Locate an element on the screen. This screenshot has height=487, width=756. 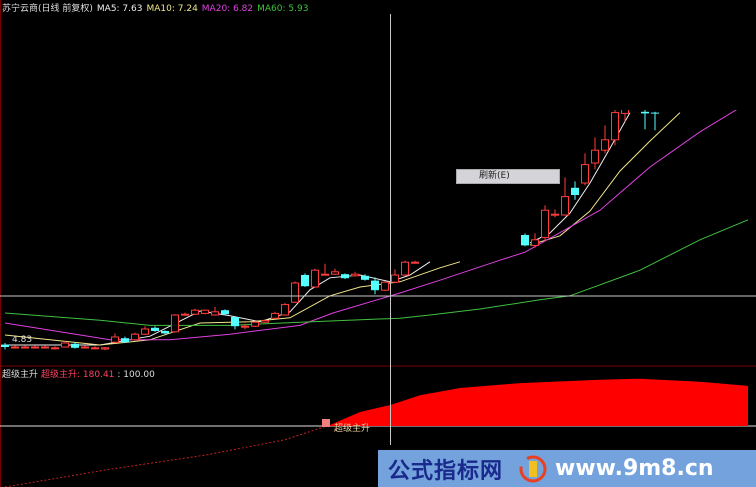
signal-marker-icon is located at coordinates (326, 423).